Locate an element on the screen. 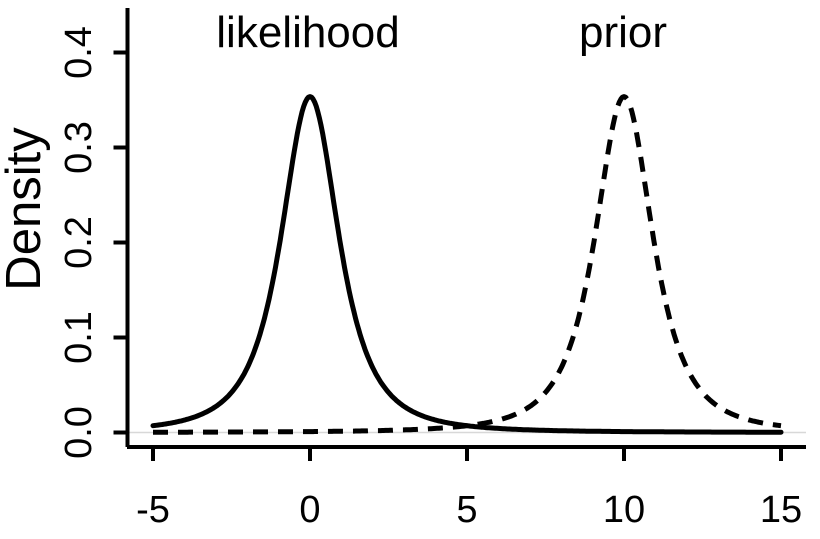 Image resolution: width=820 pixels, height=539 pixels. y-tick-label: 0.3 is located at coordinates (79, 147).